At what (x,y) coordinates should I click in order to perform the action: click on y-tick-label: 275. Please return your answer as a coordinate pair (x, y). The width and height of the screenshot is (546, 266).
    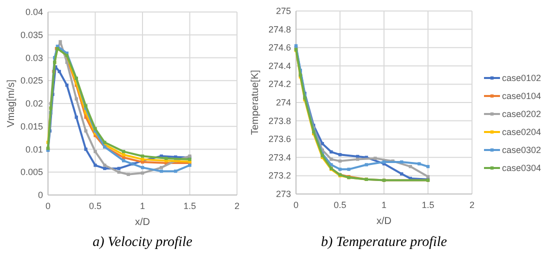
    Looking at the image, I should click on (283, 11).